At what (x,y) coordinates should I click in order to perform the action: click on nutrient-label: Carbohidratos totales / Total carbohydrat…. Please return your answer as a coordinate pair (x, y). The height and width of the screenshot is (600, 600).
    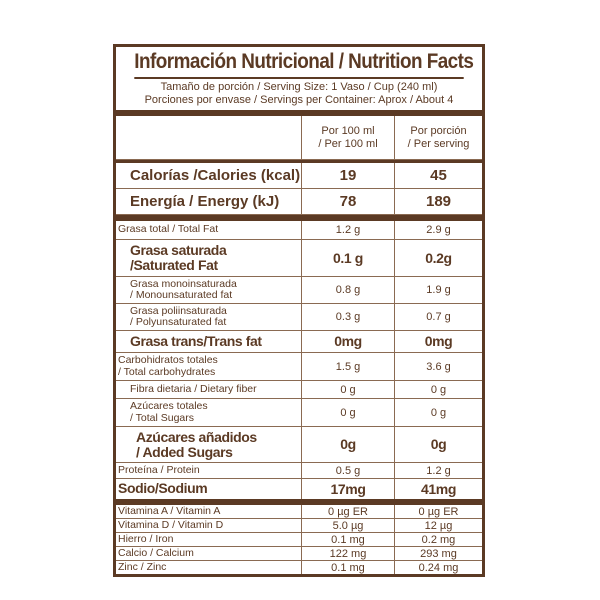
    Looking at the image, I should click on (209, 366).